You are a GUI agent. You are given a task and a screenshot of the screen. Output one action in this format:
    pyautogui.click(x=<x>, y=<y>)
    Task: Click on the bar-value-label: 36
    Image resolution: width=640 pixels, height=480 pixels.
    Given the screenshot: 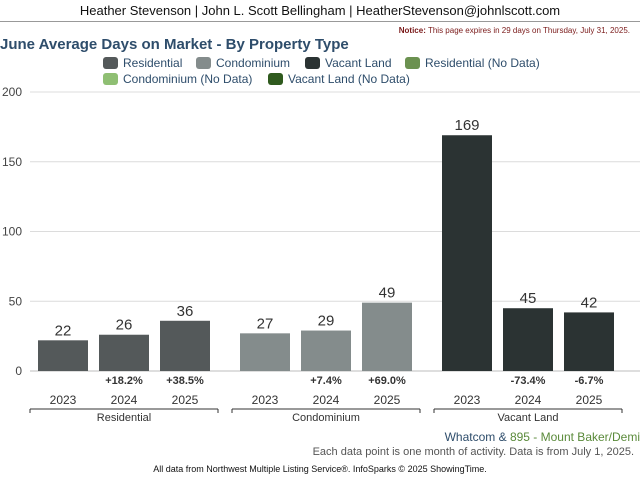 What is the action you would take?
    pyautogui.click(x=185, y=311)
    